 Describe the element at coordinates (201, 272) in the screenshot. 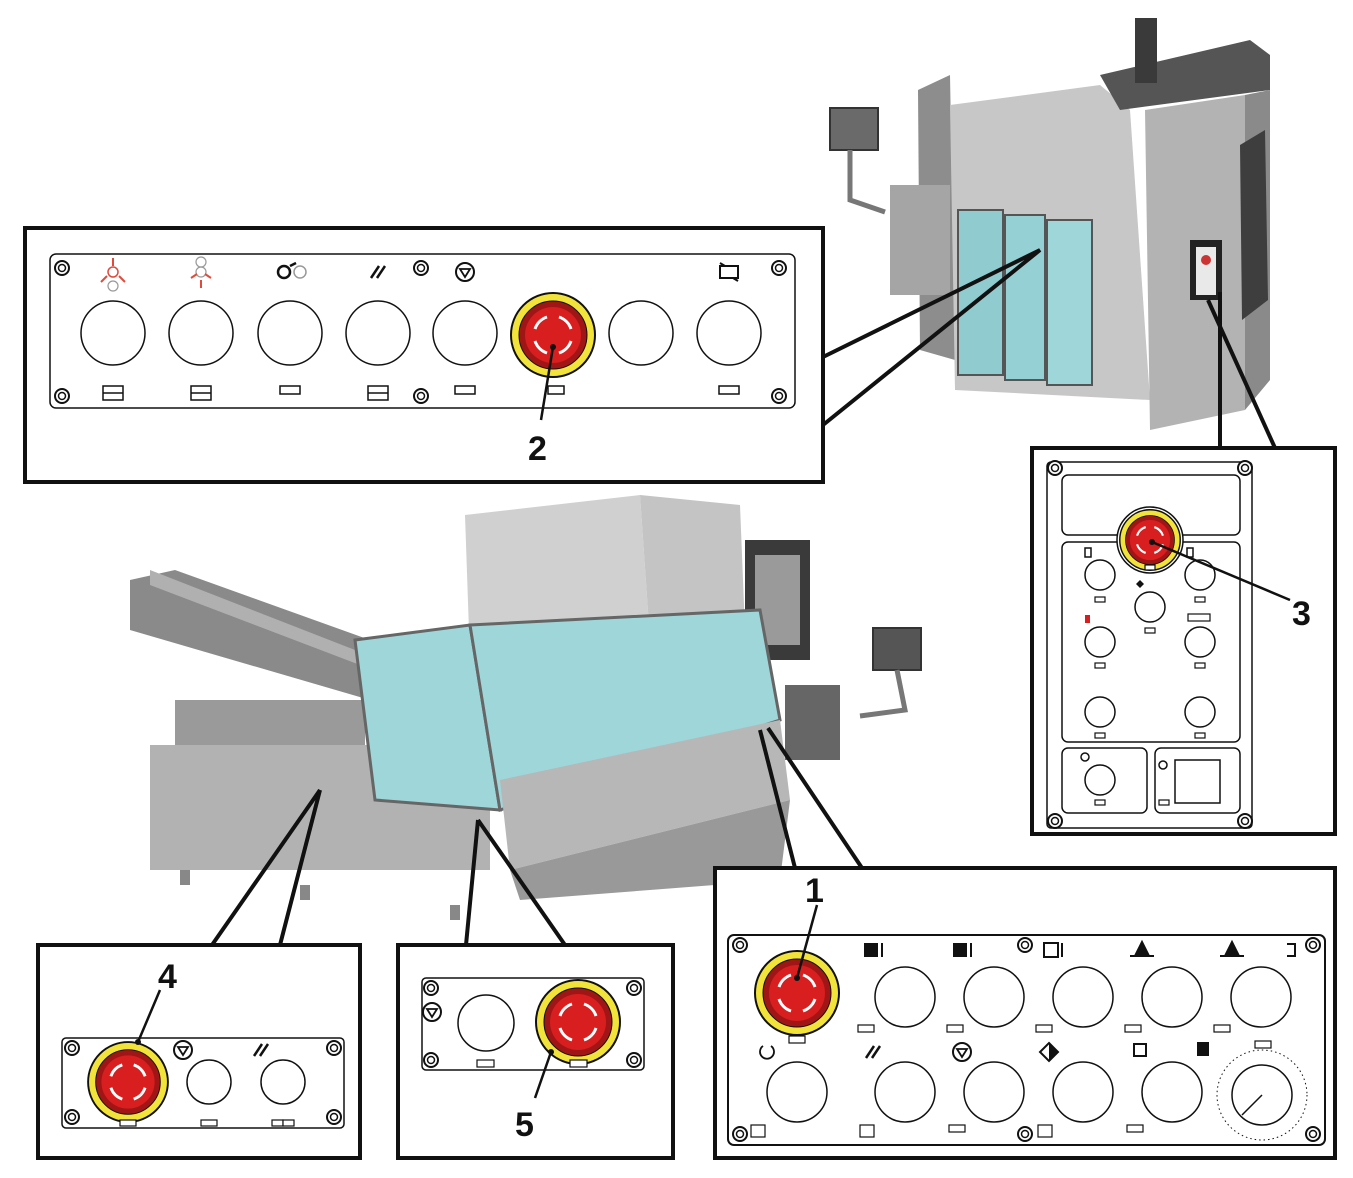

I see `arrows-in-icon` at that location.